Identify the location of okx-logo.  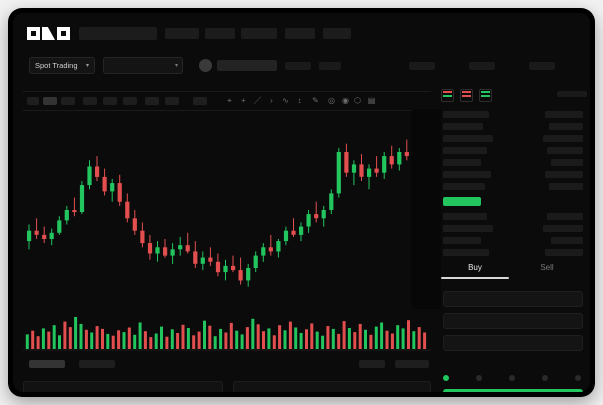
(49, 33).